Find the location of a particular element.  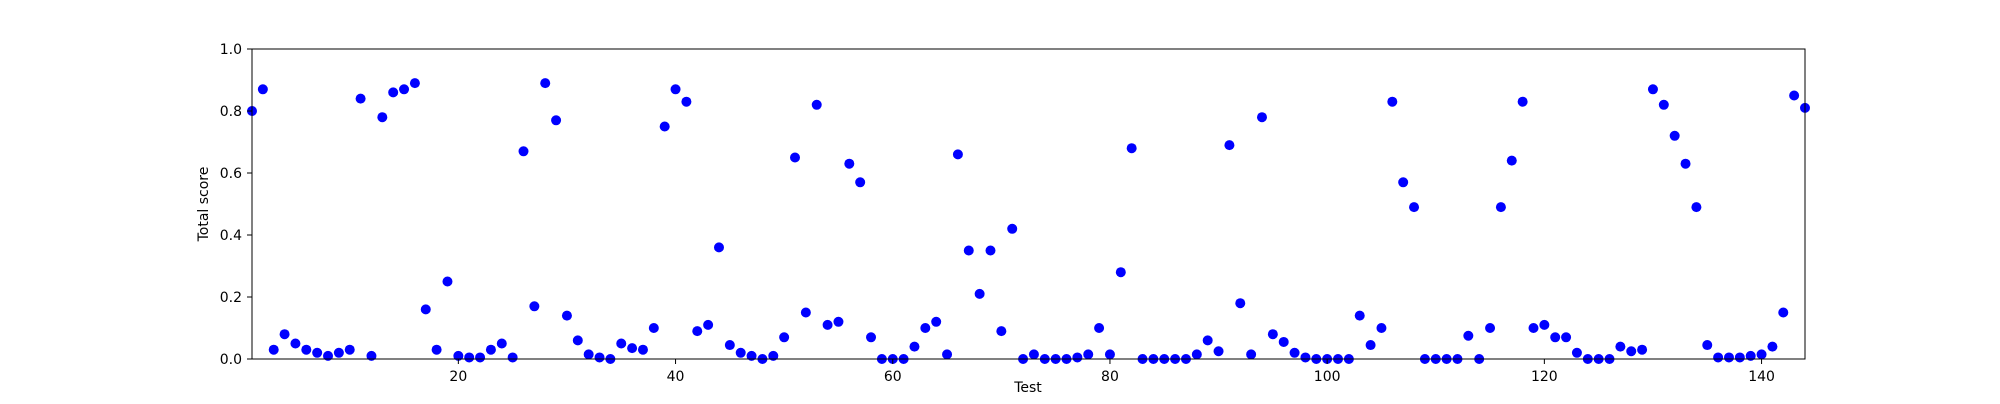

y-tick-label: 0.0 is located at coordinates (231, 360).